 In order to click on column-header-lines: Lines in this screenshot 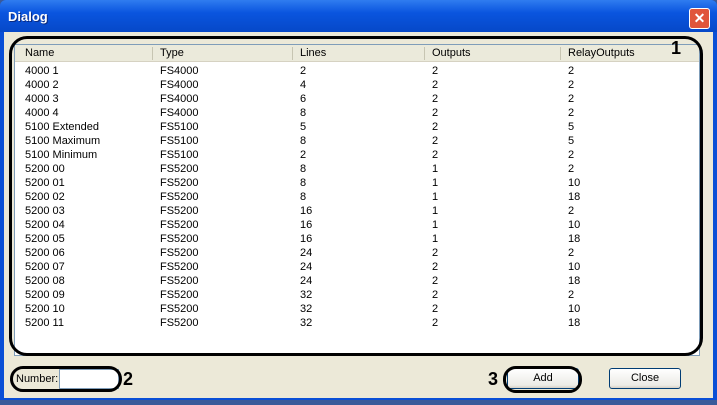, I will do `click(313, 53)`.